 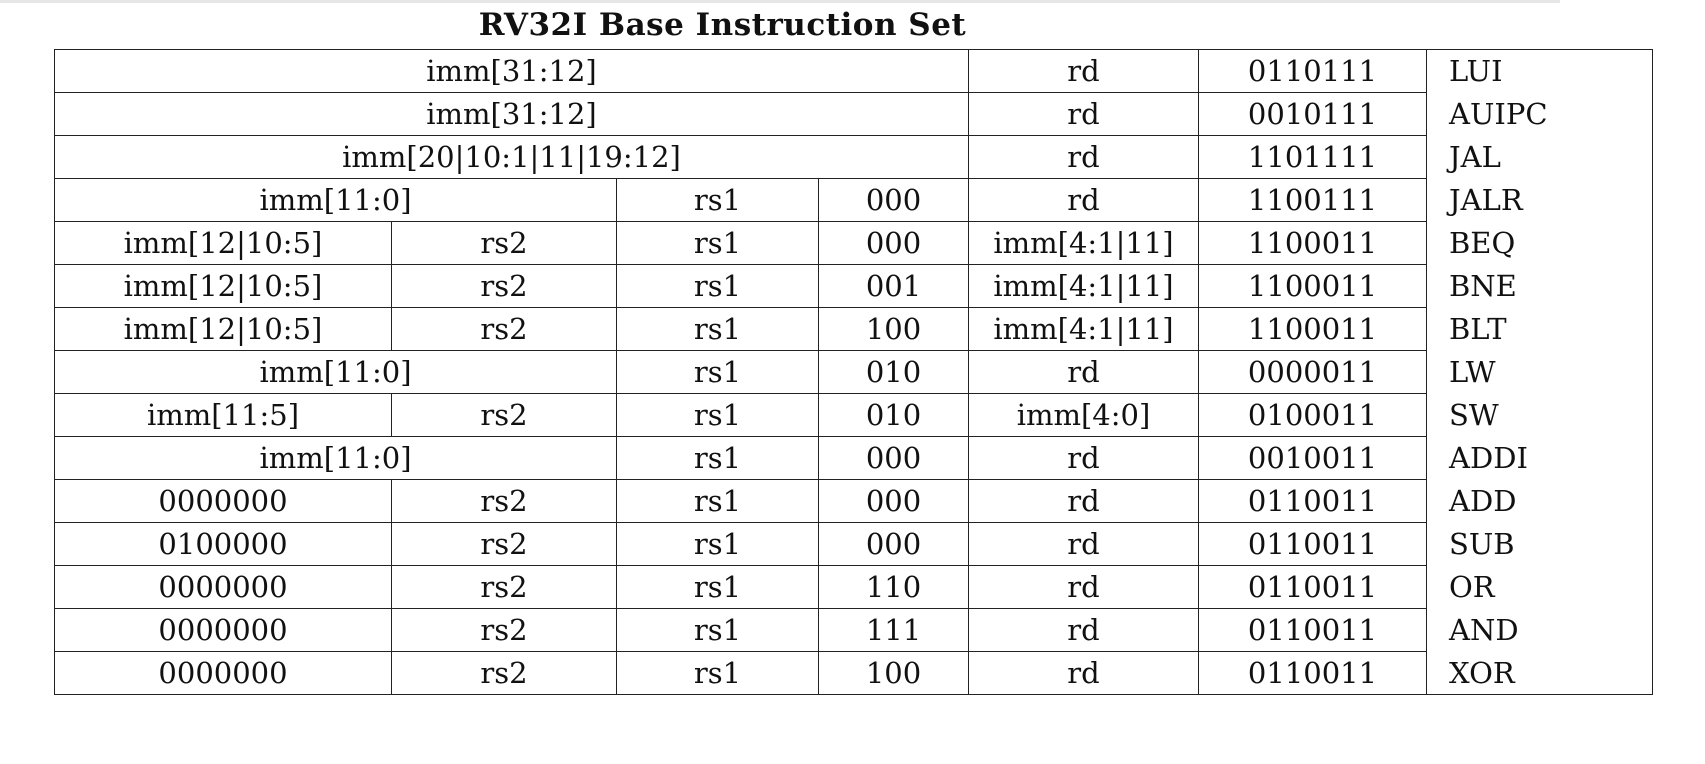 What do you see at coordinates (893, 630) in the screenshot?
I see `field-cell: 111` at bounding box center [893, 630].